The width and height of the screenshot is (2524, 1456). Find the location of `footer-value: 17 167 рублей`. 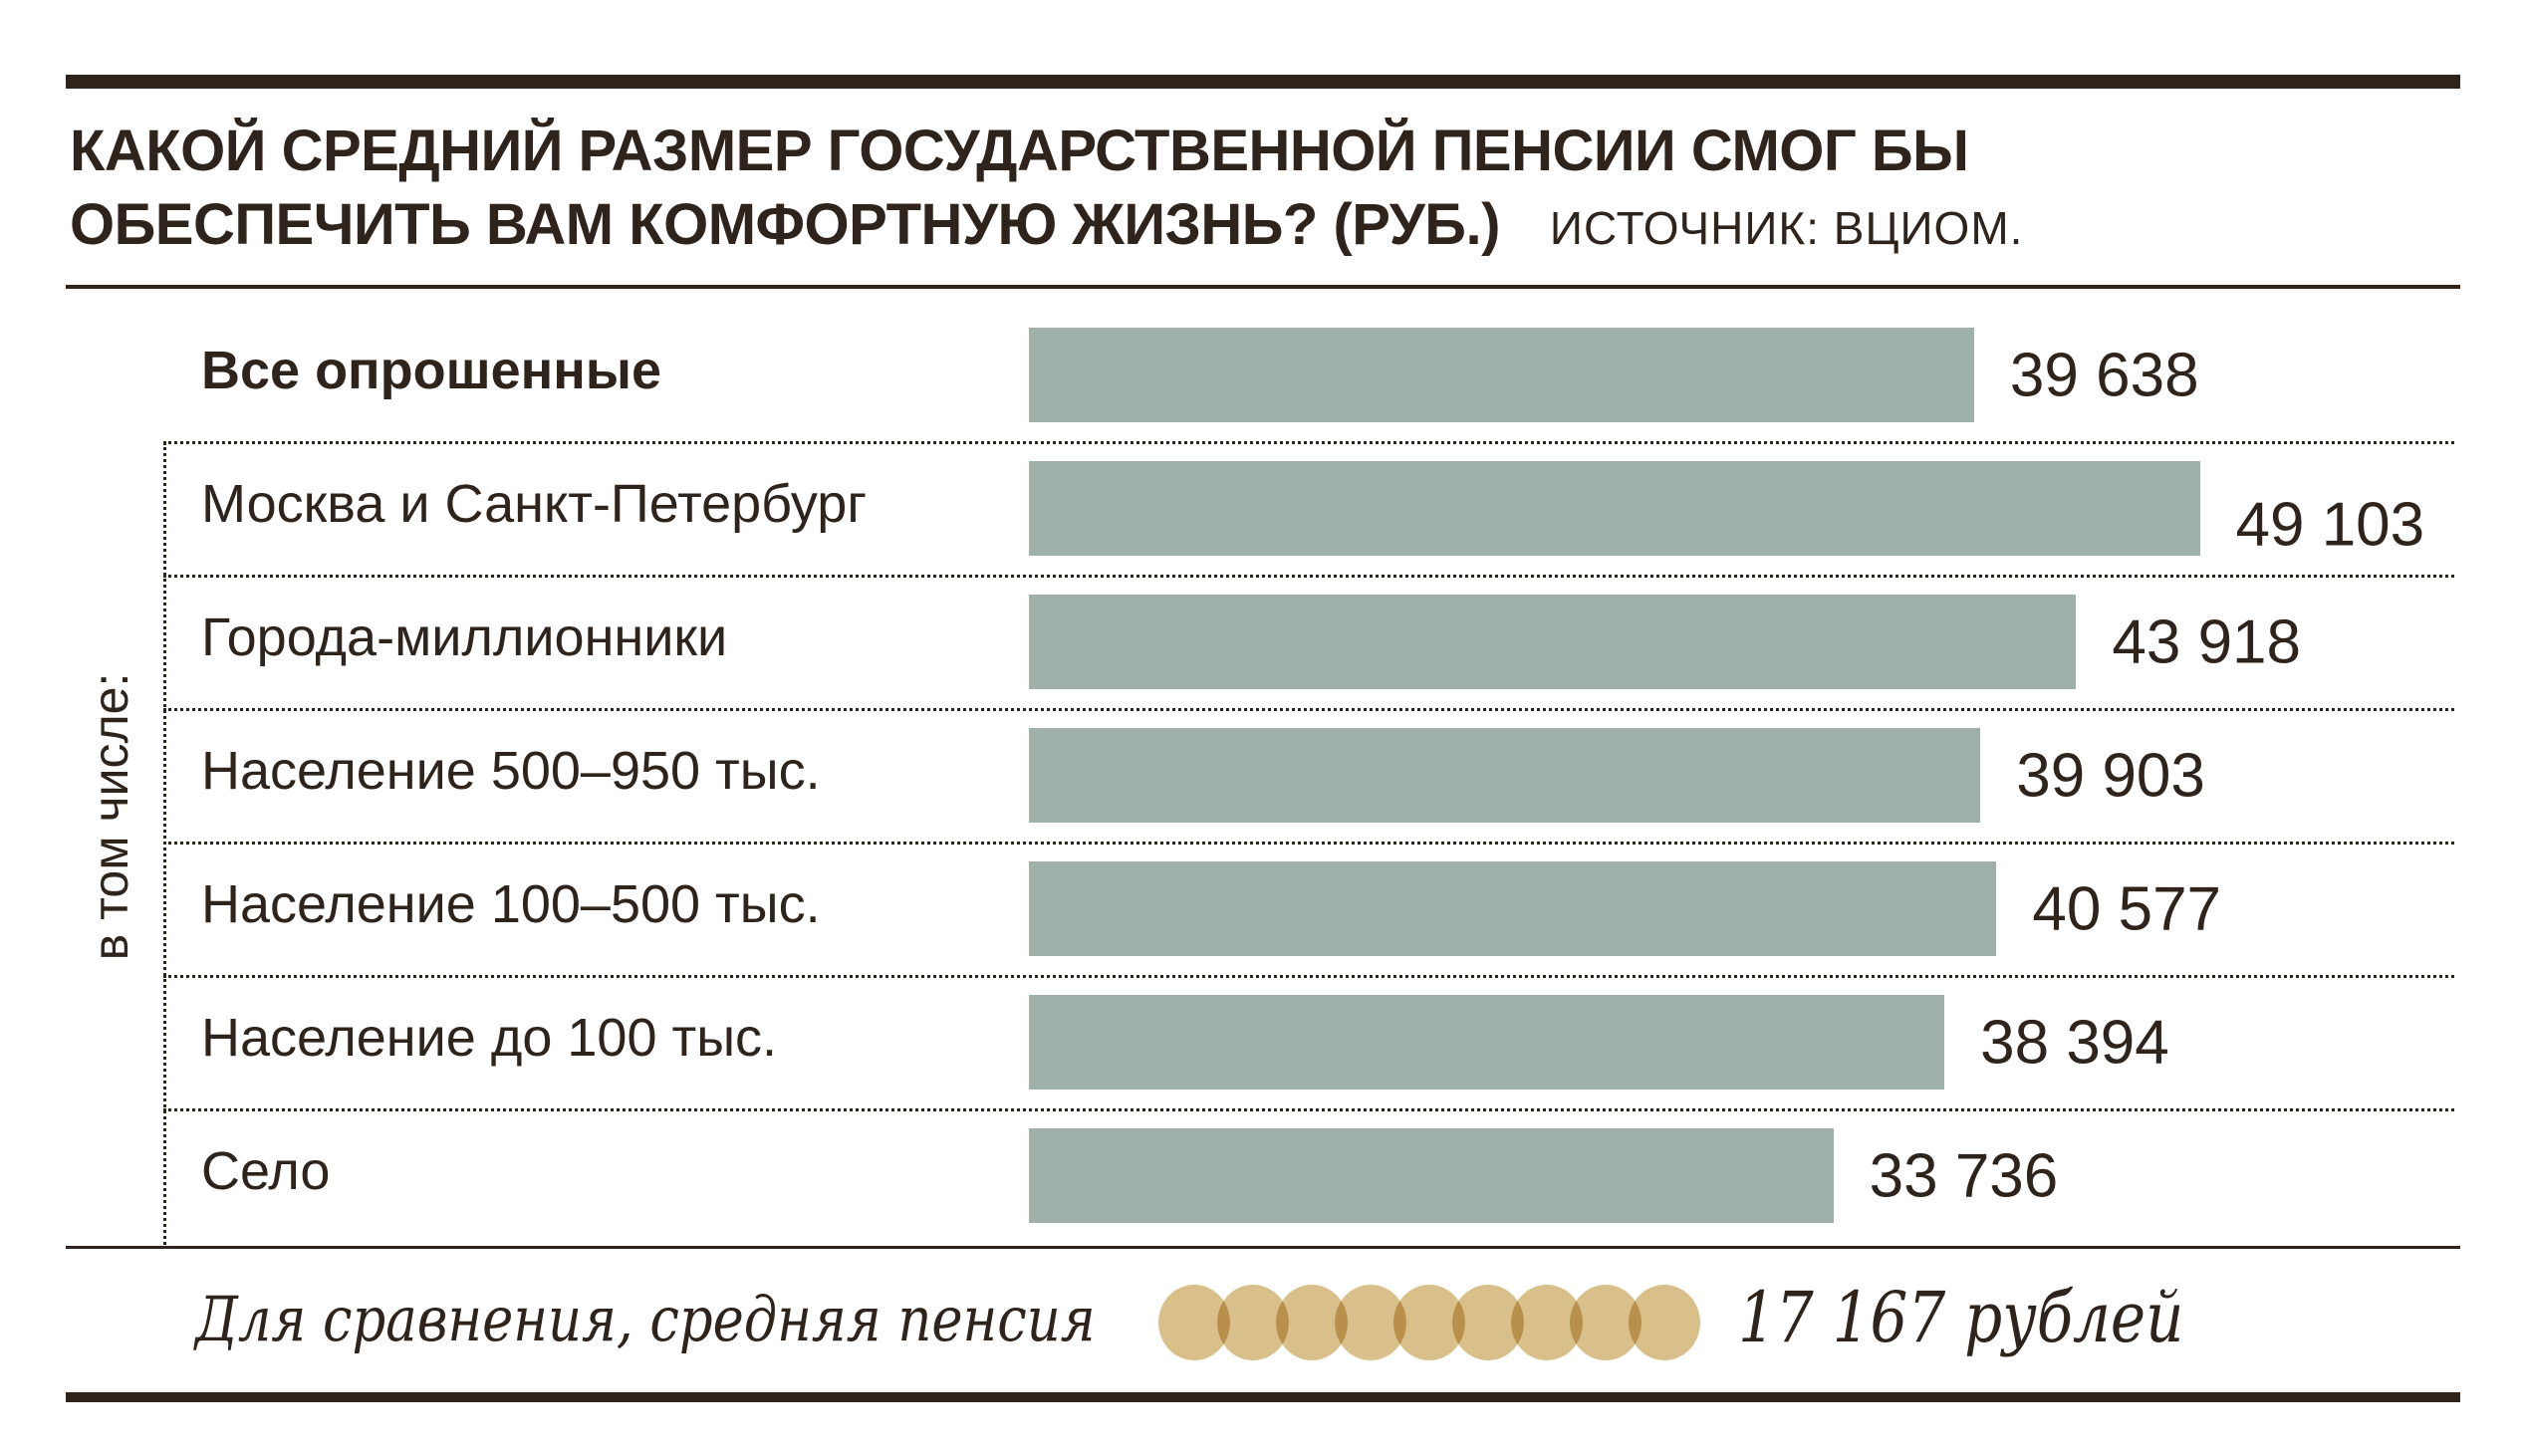

footer-value: 17 167 рублей is located at coordinates (1961, 1317).